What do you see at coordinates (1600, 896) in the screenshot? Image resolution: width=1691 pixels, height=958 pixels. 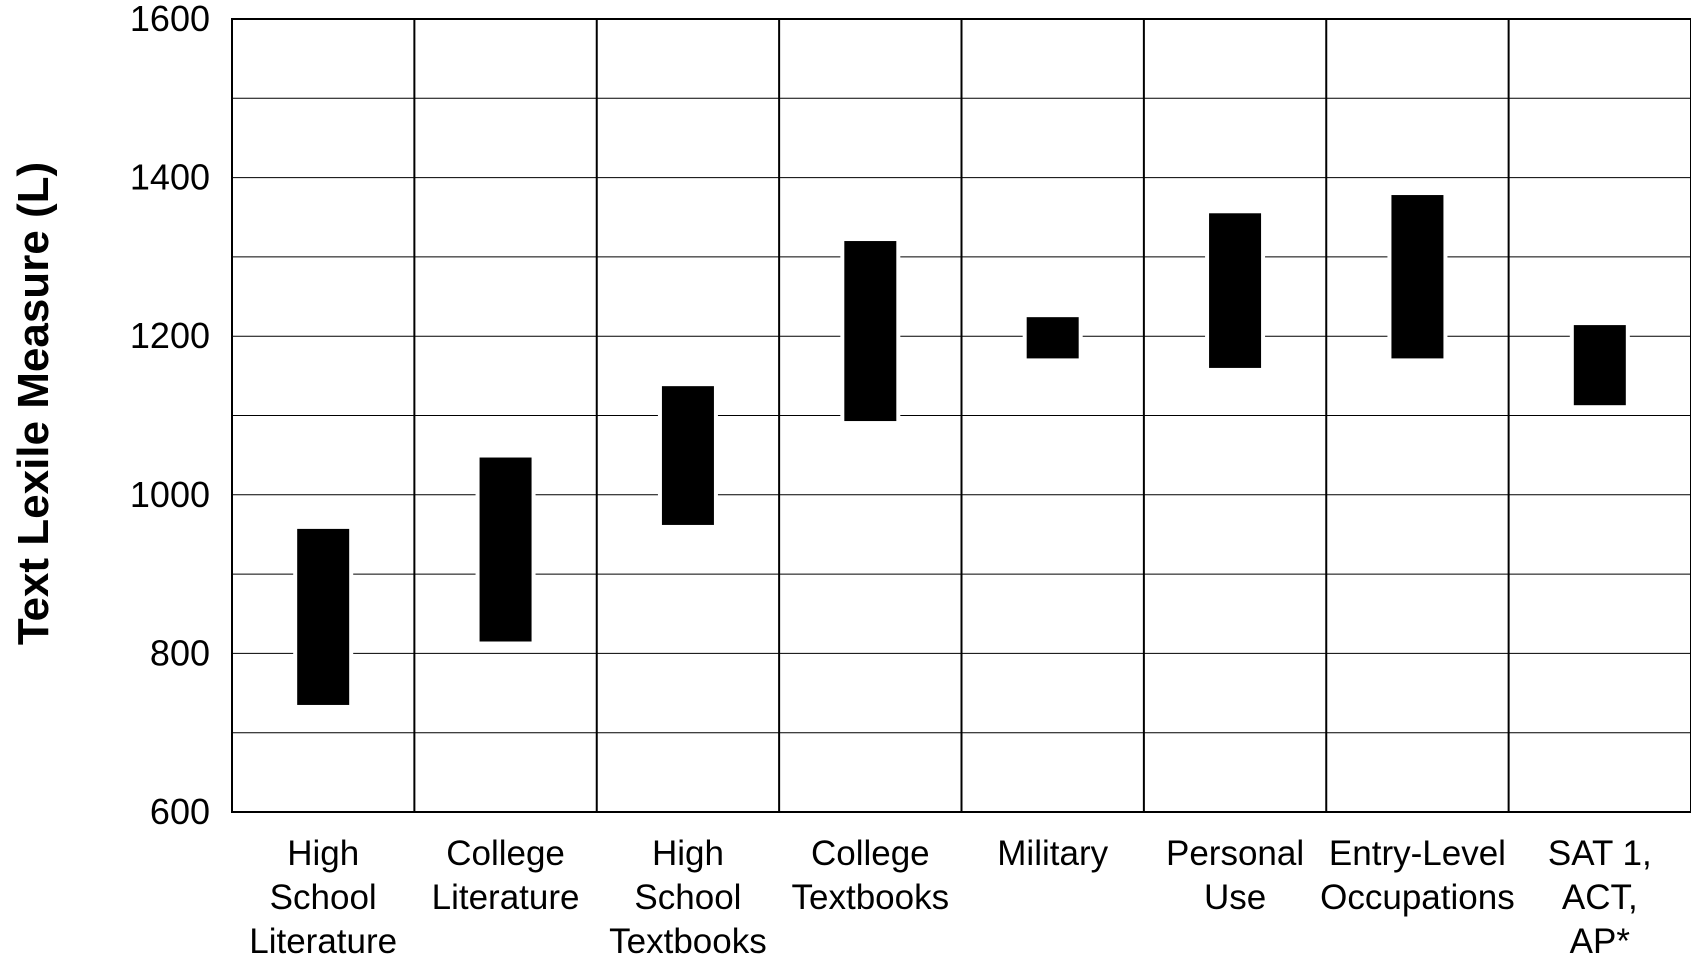 I see `x-category-label: SAT 1, ACT, AP*` at bounding box center [1600, 896].